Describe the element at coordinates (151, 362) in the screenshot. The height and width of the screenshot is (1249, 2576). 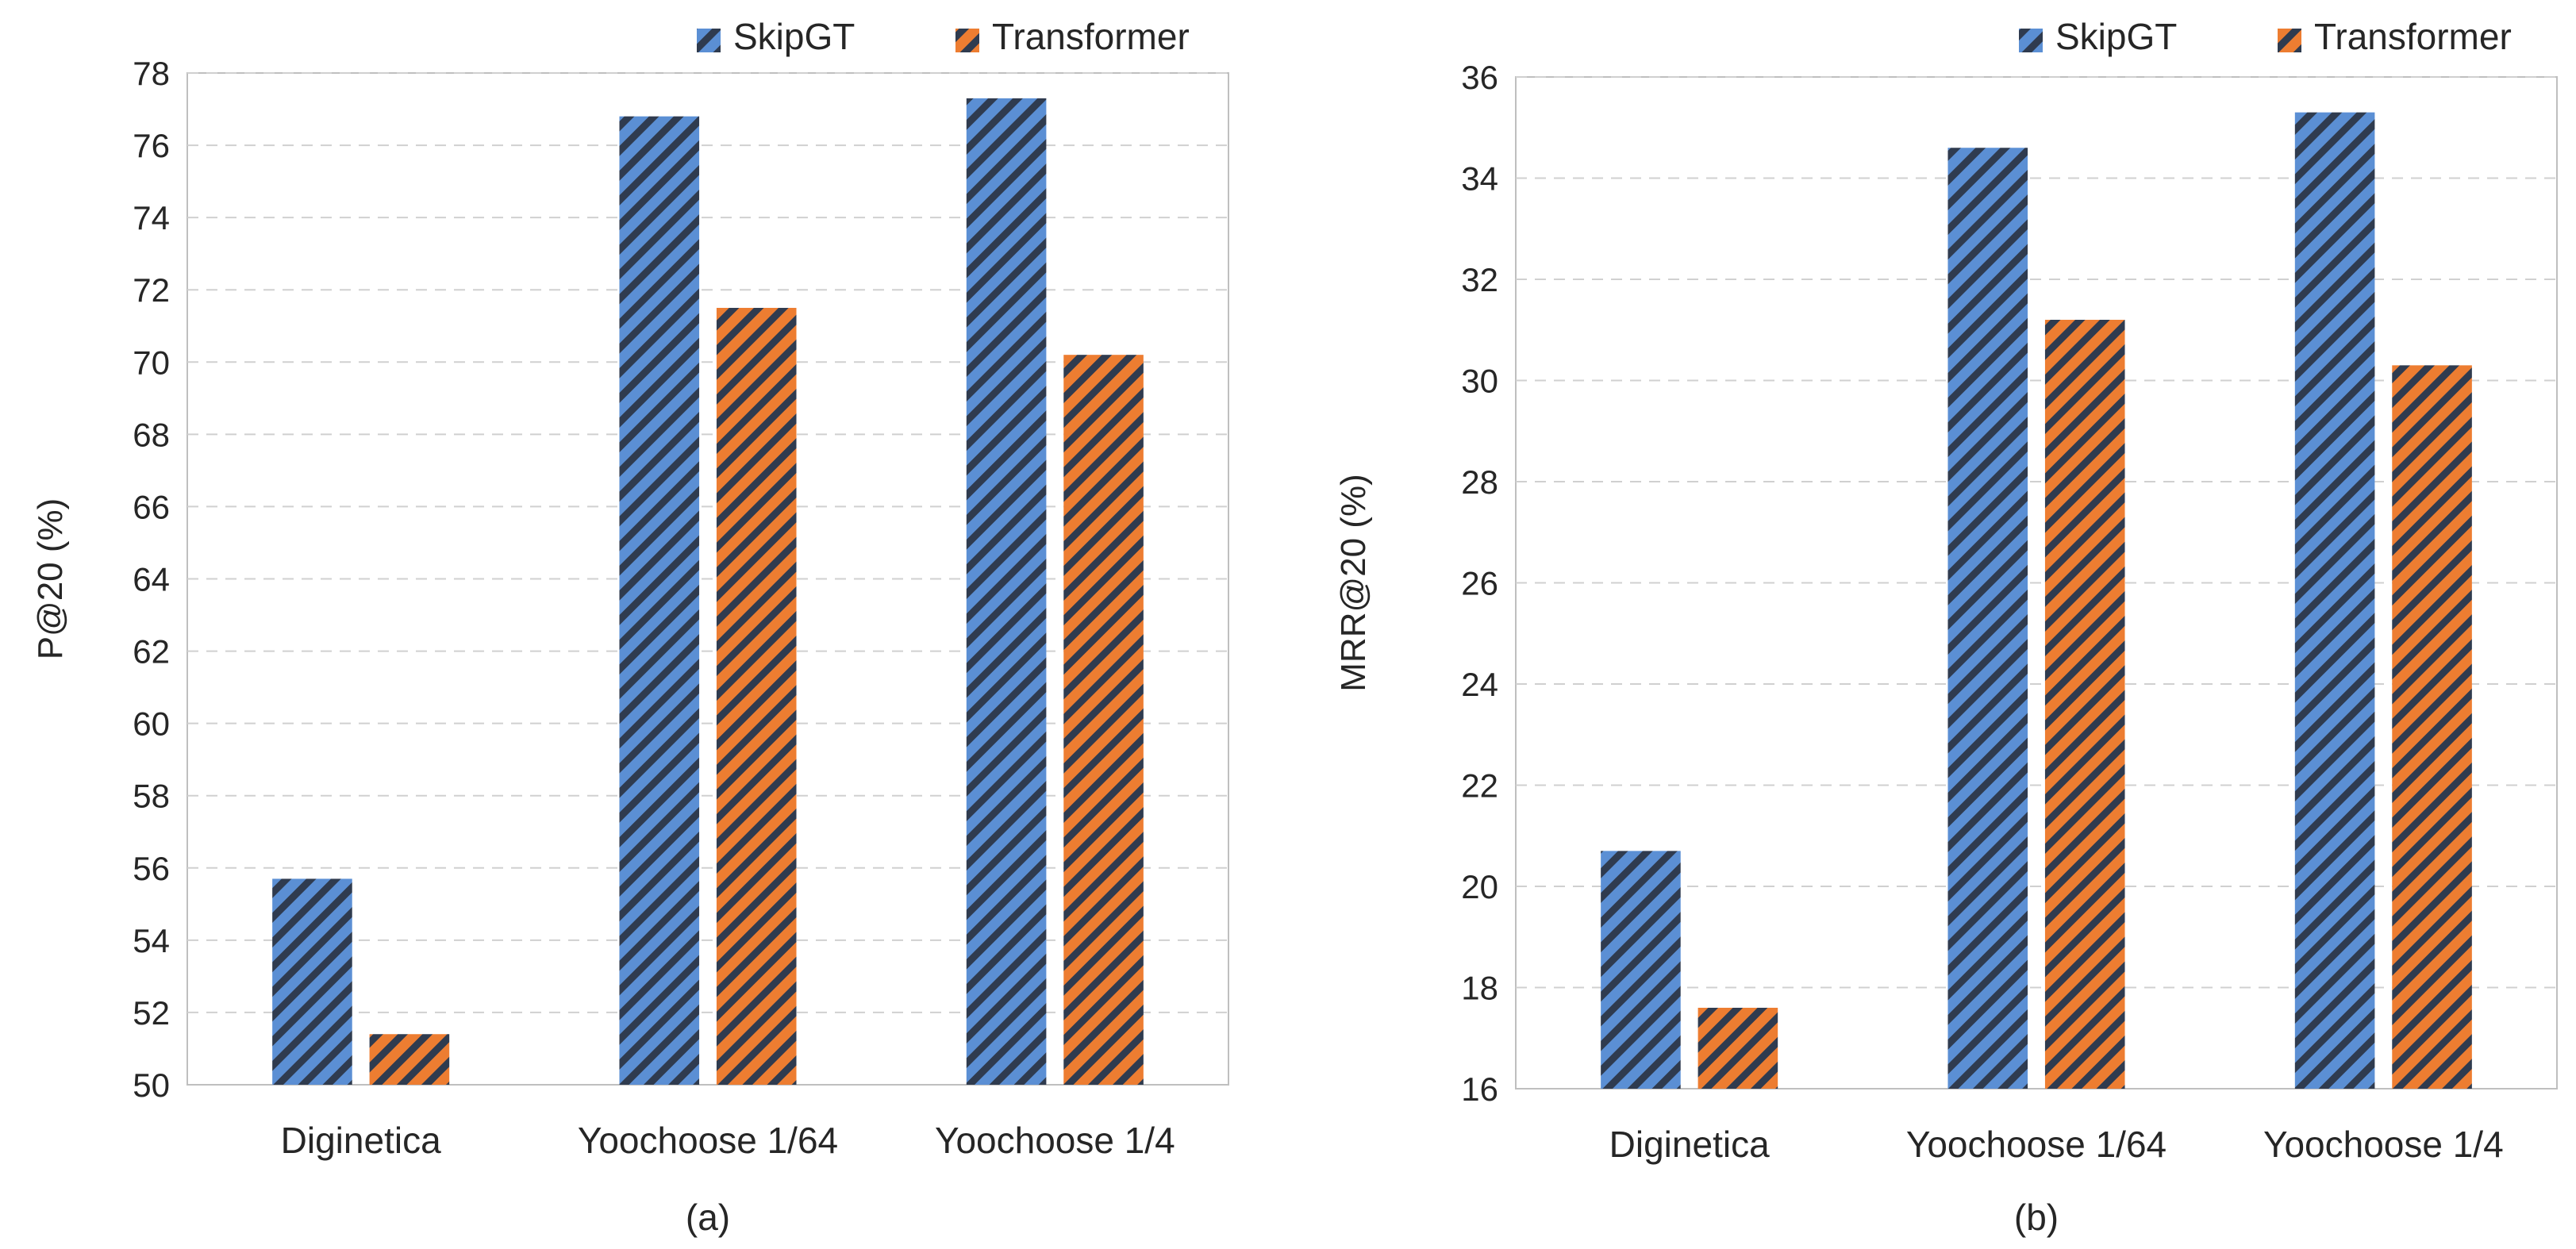
I see `y-tick-label: 70` at that location.